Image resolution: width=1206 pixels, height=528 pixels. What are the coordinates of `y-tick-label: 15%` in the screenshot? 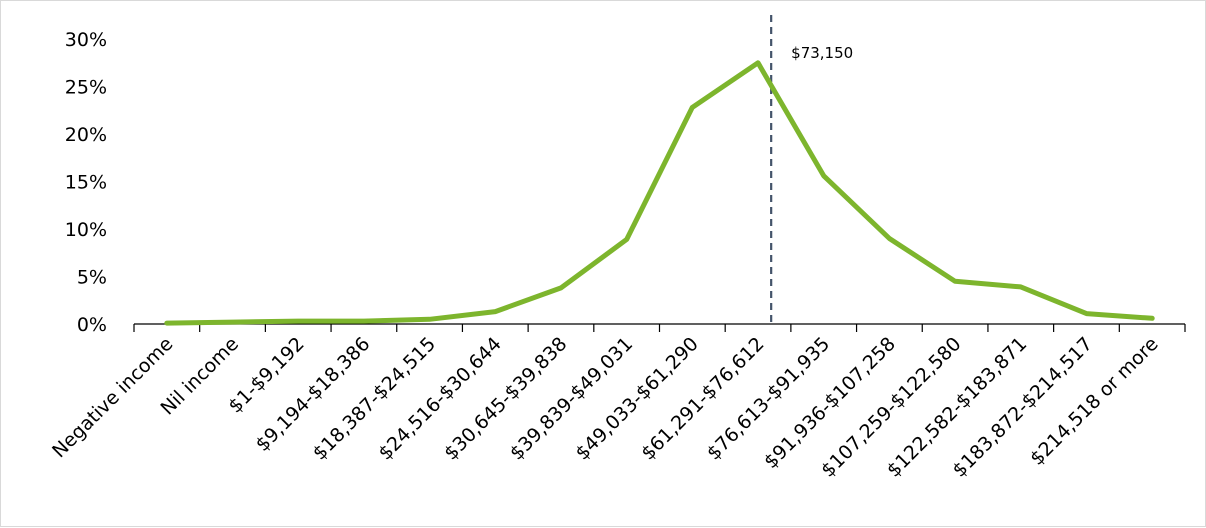 It's located at (86, 183).